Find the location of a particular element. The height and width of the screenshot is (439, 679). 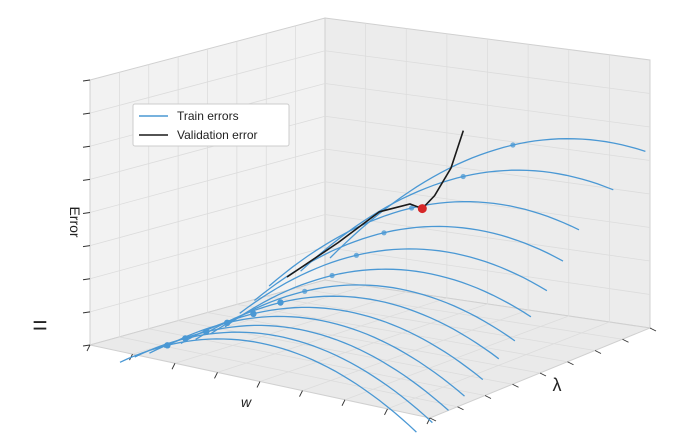

legend: Train errors Validation error is located at coordinates (211, 125).